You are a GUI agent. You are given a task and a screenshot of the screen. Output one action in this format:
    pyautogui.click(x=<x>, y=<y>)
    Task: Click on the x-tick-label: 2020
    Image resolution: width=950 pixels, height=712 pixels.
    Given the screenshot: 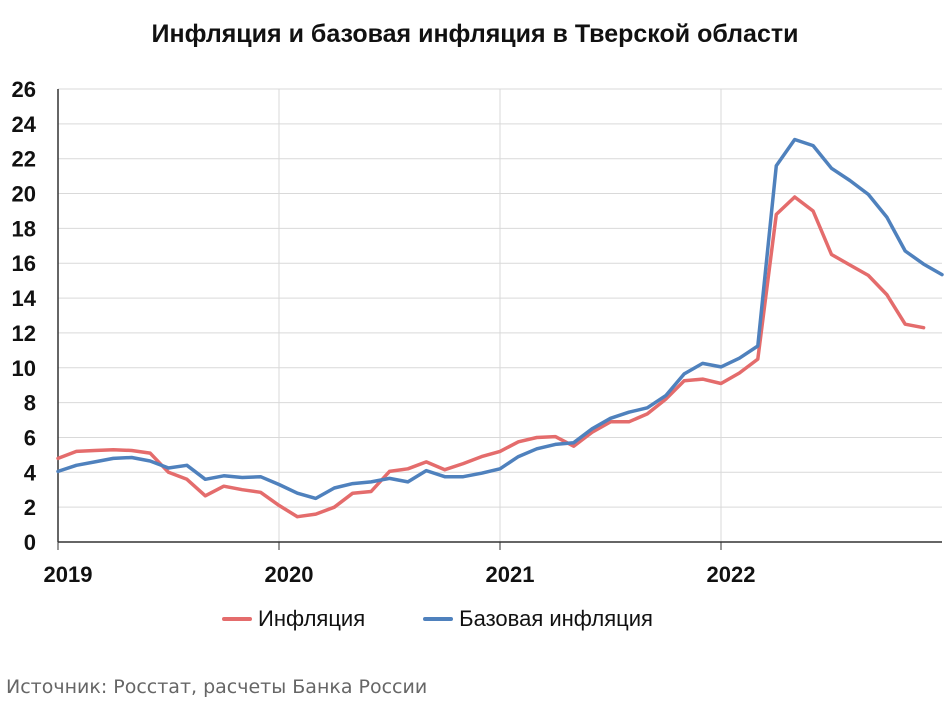 What is the action you would take?
    pyautogui.click(x=289, y=574)
    